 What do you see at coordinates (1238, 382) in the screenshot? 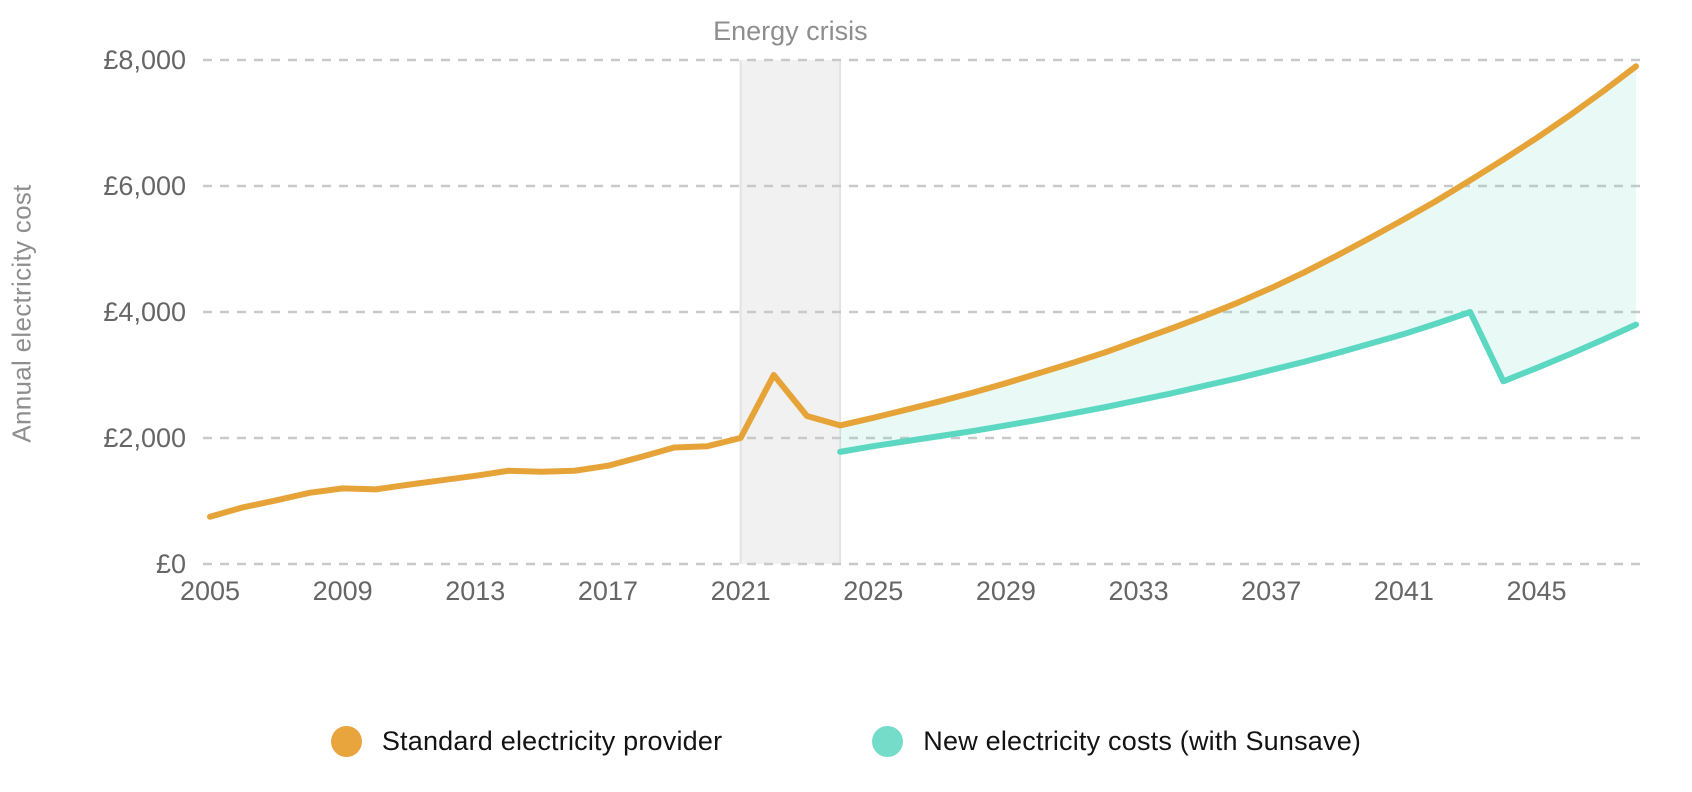
I see `sunsave-costs-line` at bounding box center [1238, 382].